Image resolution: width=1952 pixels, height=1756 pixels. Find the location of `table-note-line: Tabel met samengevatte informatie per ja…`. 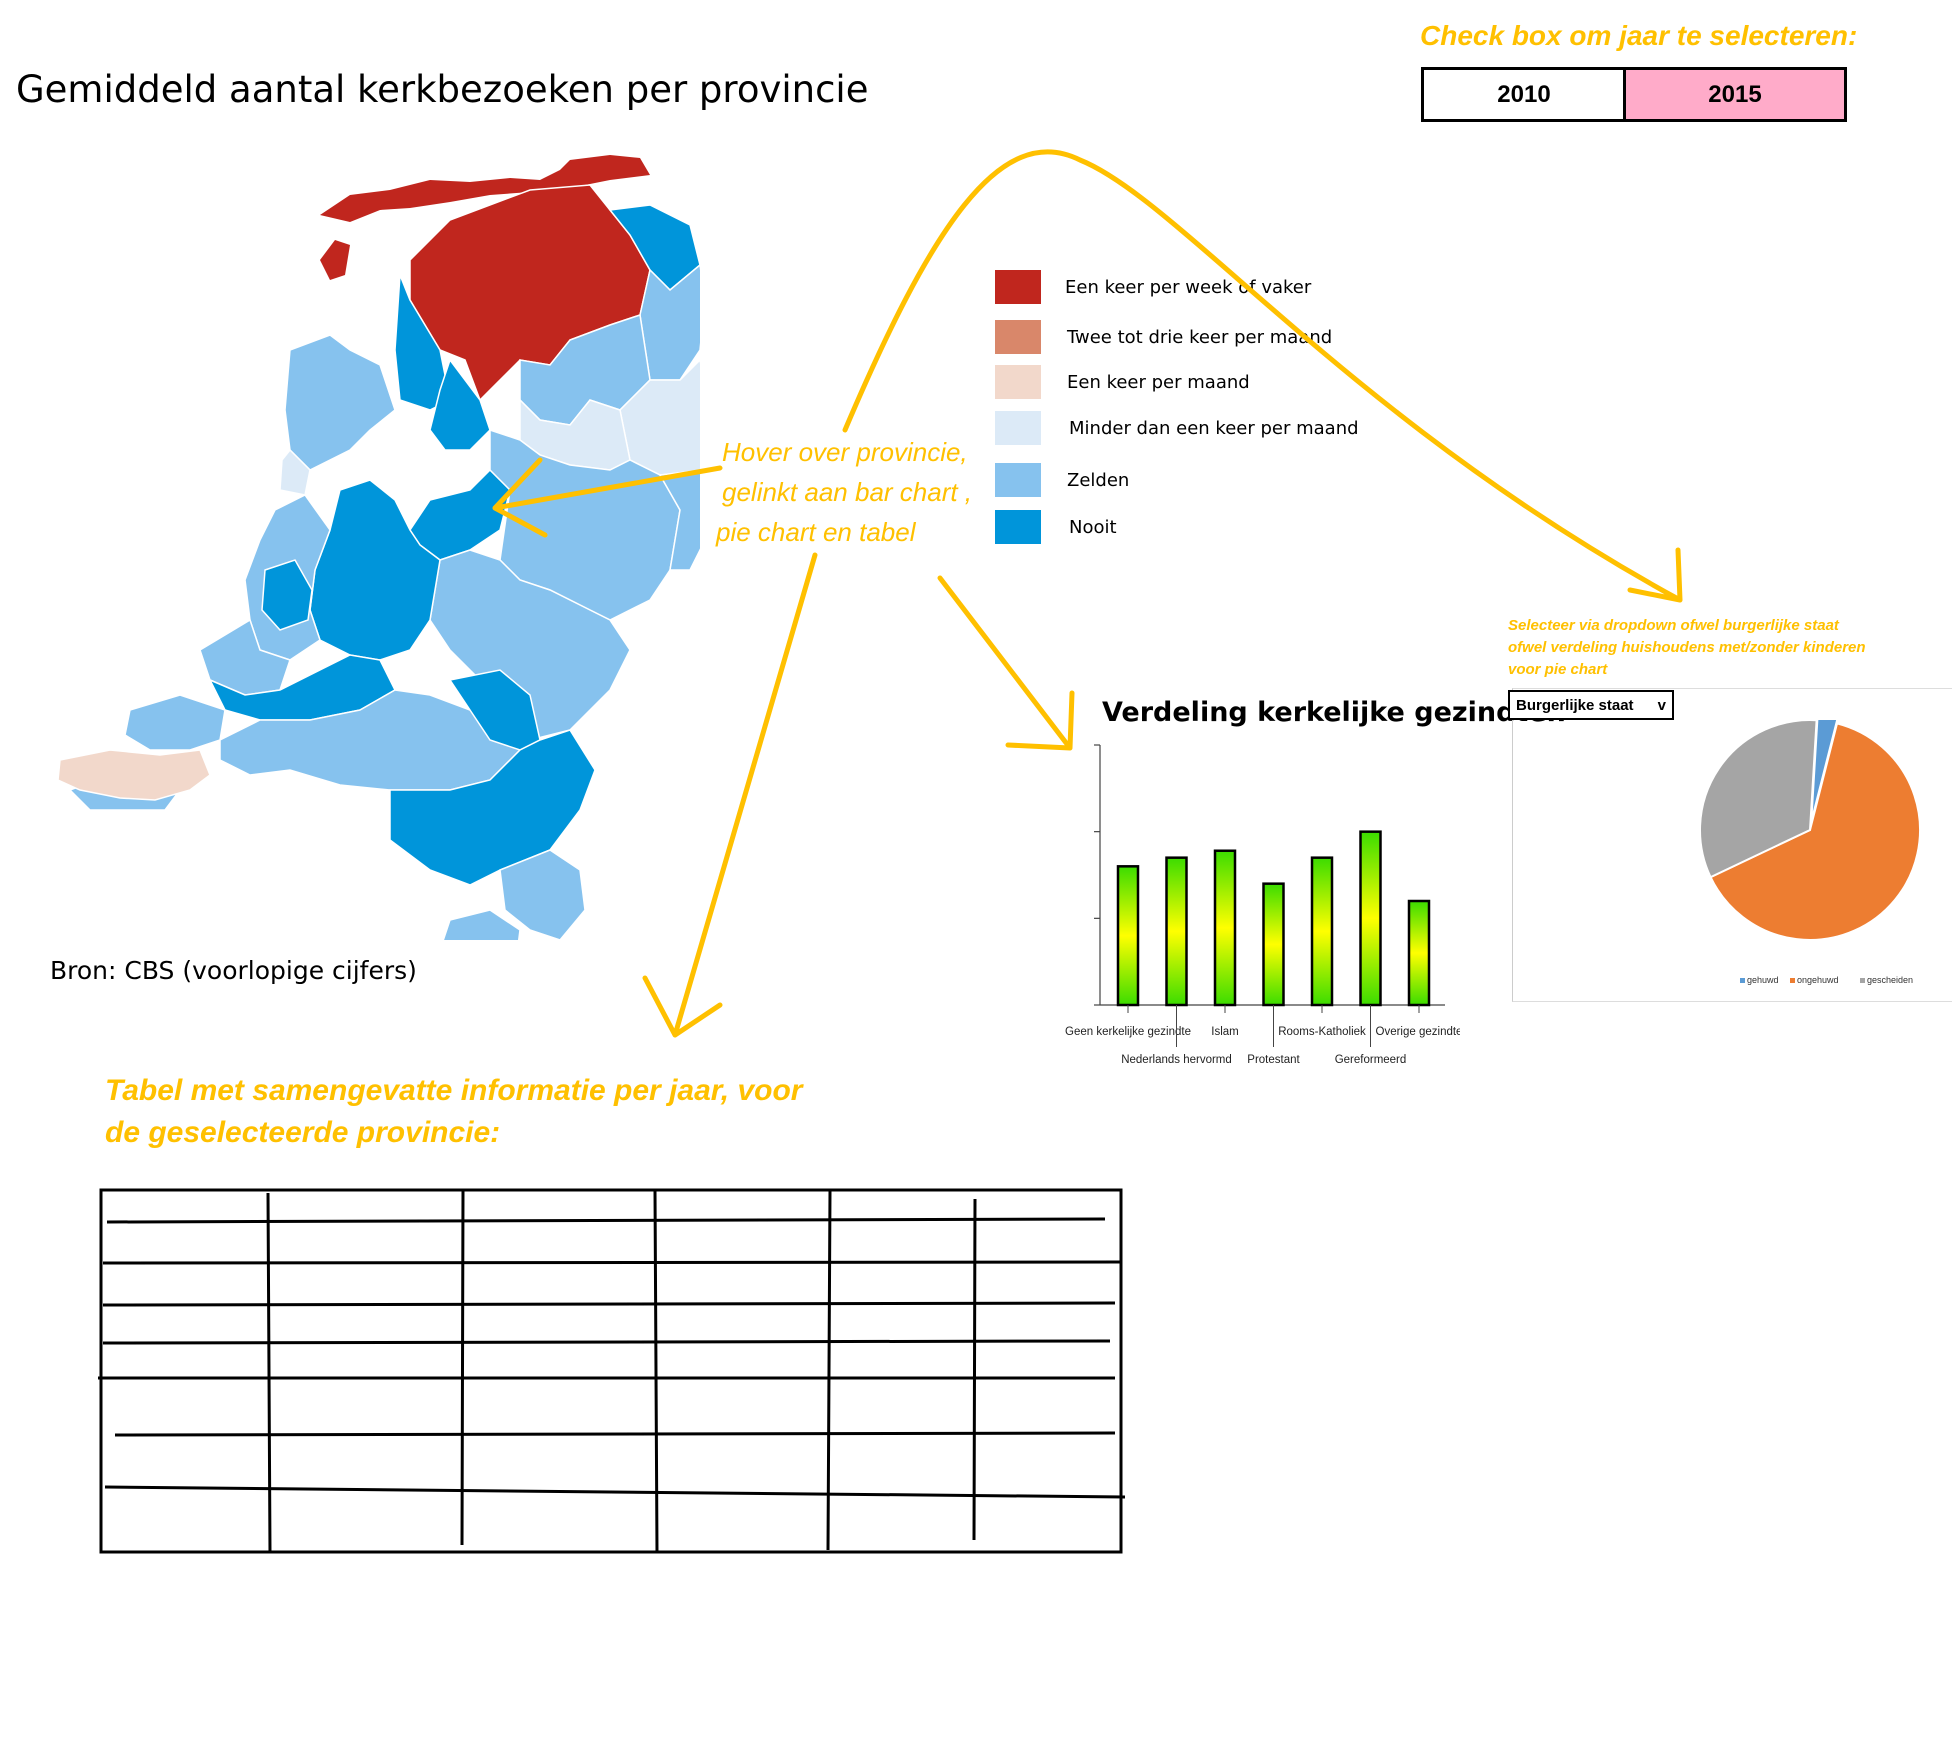

table-note-line: Tabel met samengevatte informatie per ja… is located at coordinates (454, 1090).